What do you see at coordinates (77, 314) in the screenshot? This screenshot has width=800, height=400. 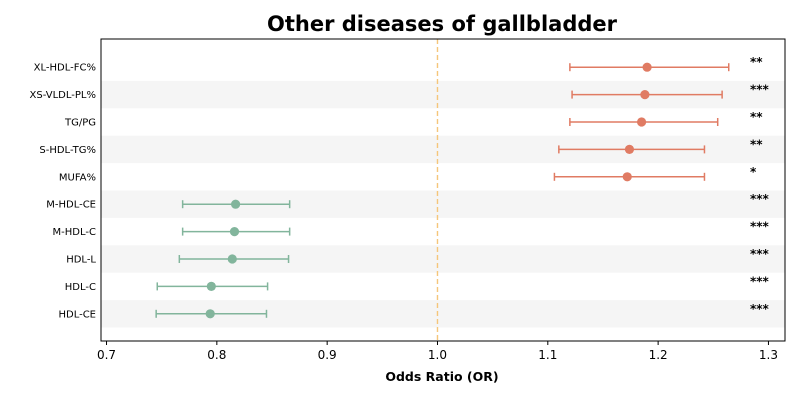 I see `y-tick-label: HDL-CE` at bounding box center [77, 314].